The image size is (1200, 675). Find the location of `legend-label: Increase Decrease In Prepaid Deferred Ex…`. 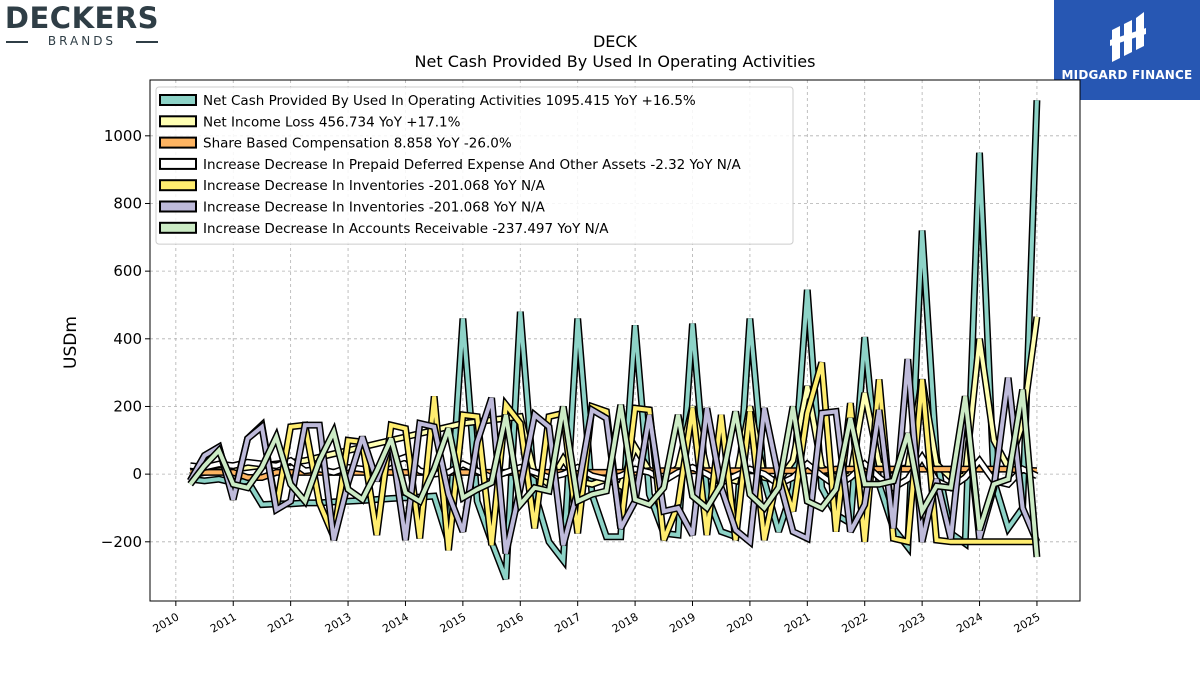

legend-label: Increase Decrease In Prepaid Deferred Ex… is located at coordinates (472, 165).